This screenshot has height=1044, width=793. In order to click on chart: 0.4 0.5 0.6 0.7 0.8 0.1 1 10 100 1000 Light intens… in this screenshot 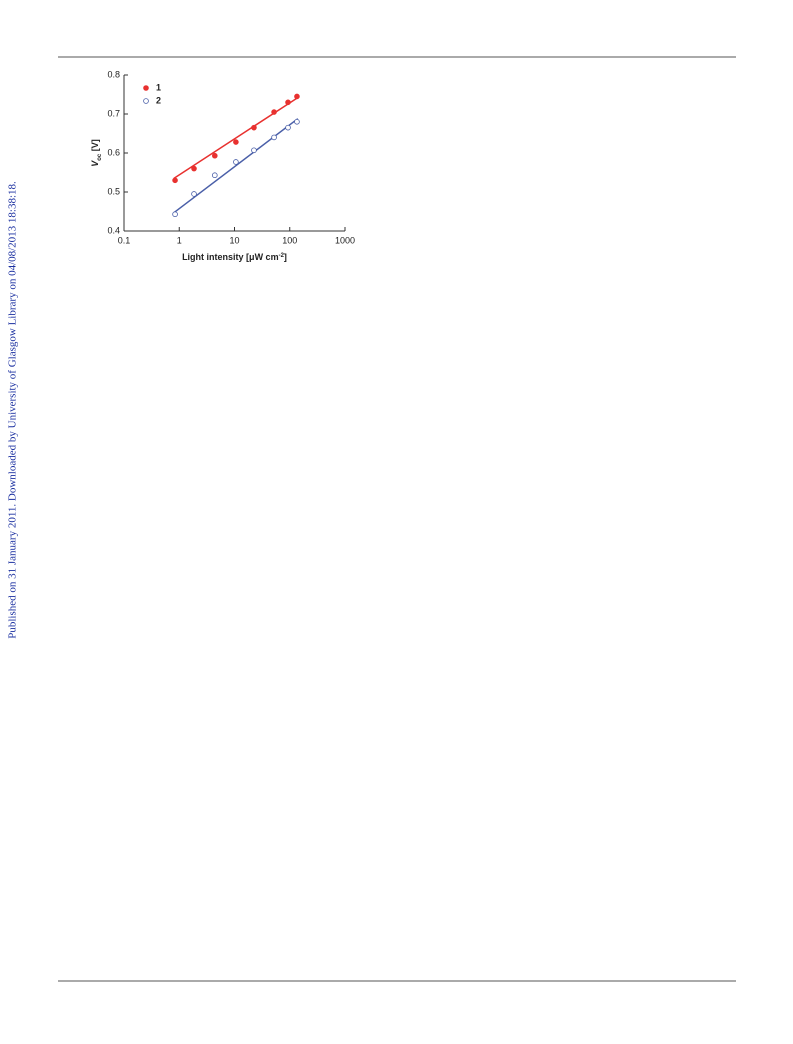, I will do `click(222, 165)`.